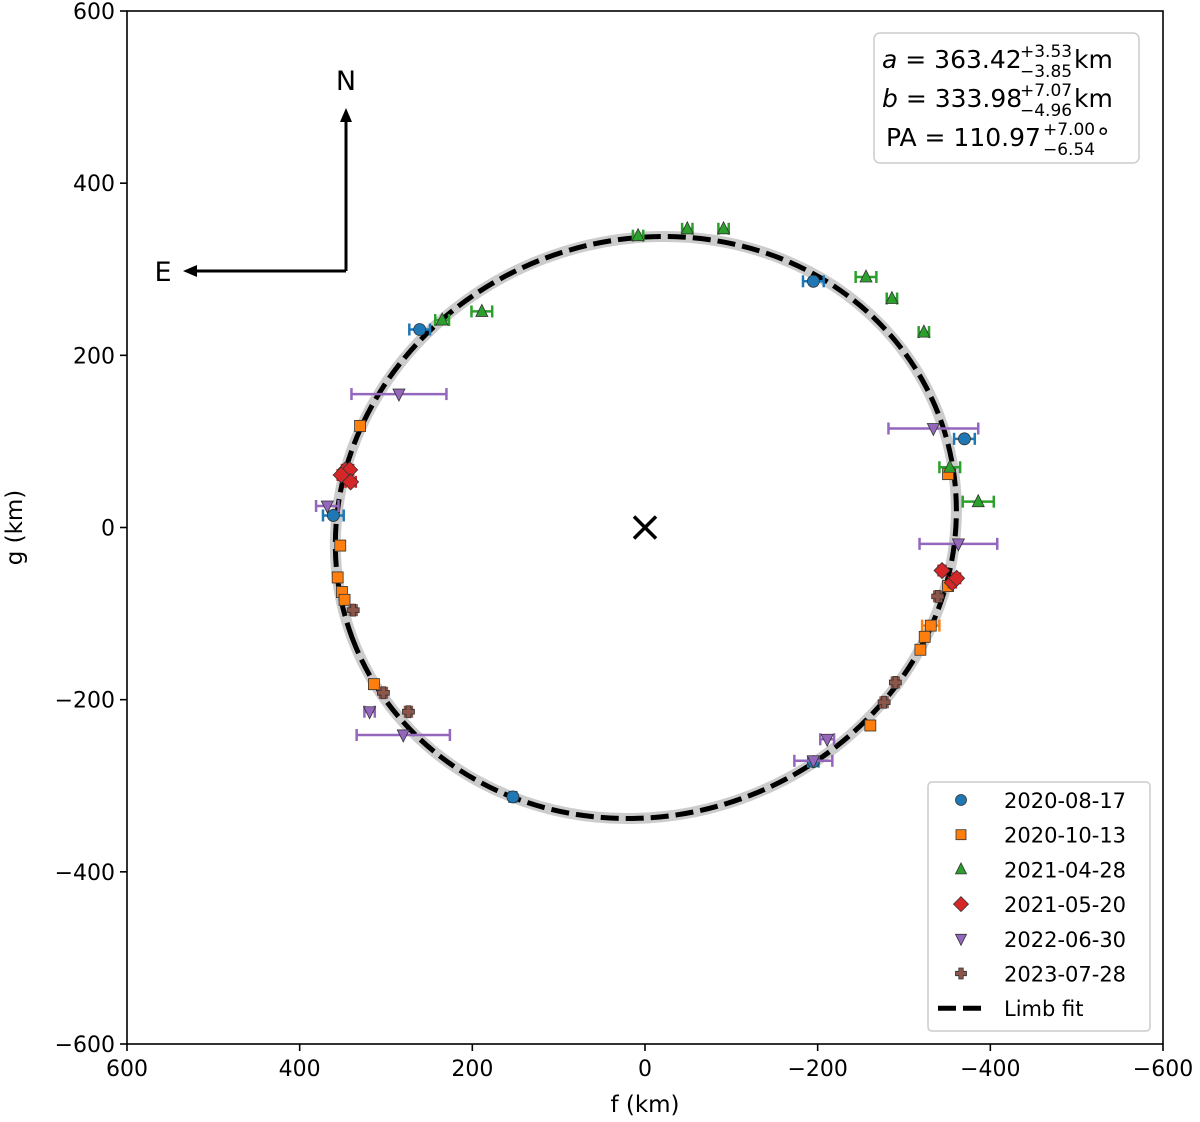 This screenshot has height=1122, width=1200. What do you see at coordinates (990, 1069) in the screenshot?
I see `x-tick-label: −400` at bounding box center [990, 1069].